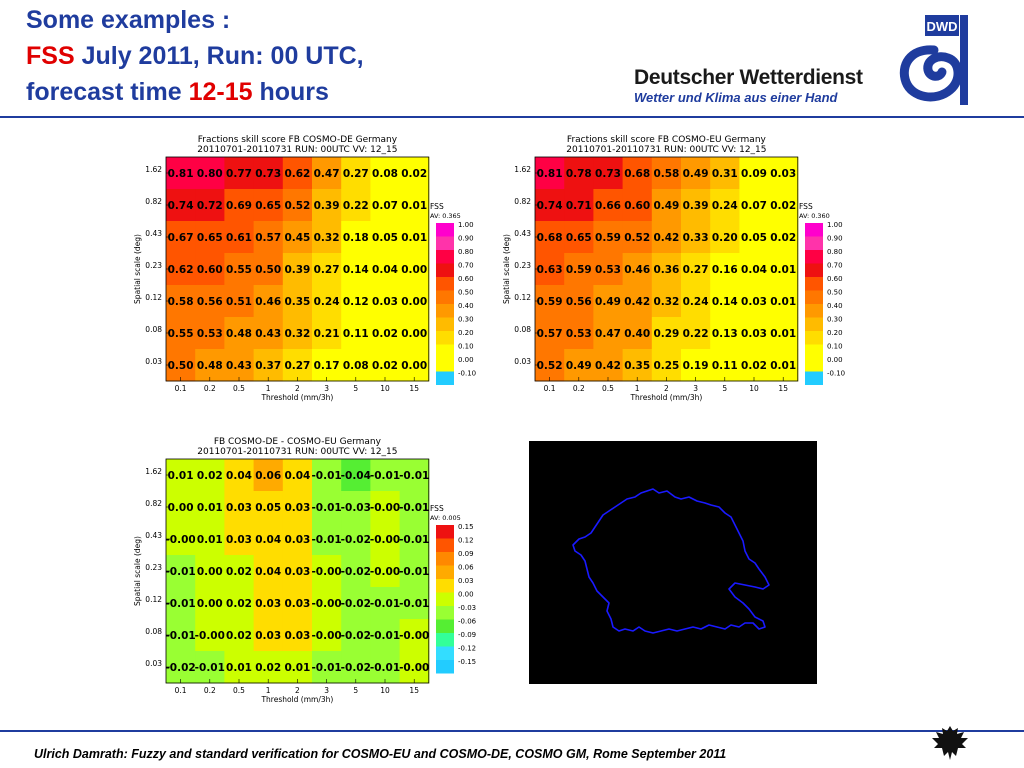  Describe the element at coordinates (608, 334) in the screenshot. I see `cell-value-label: 0.47` at that location.